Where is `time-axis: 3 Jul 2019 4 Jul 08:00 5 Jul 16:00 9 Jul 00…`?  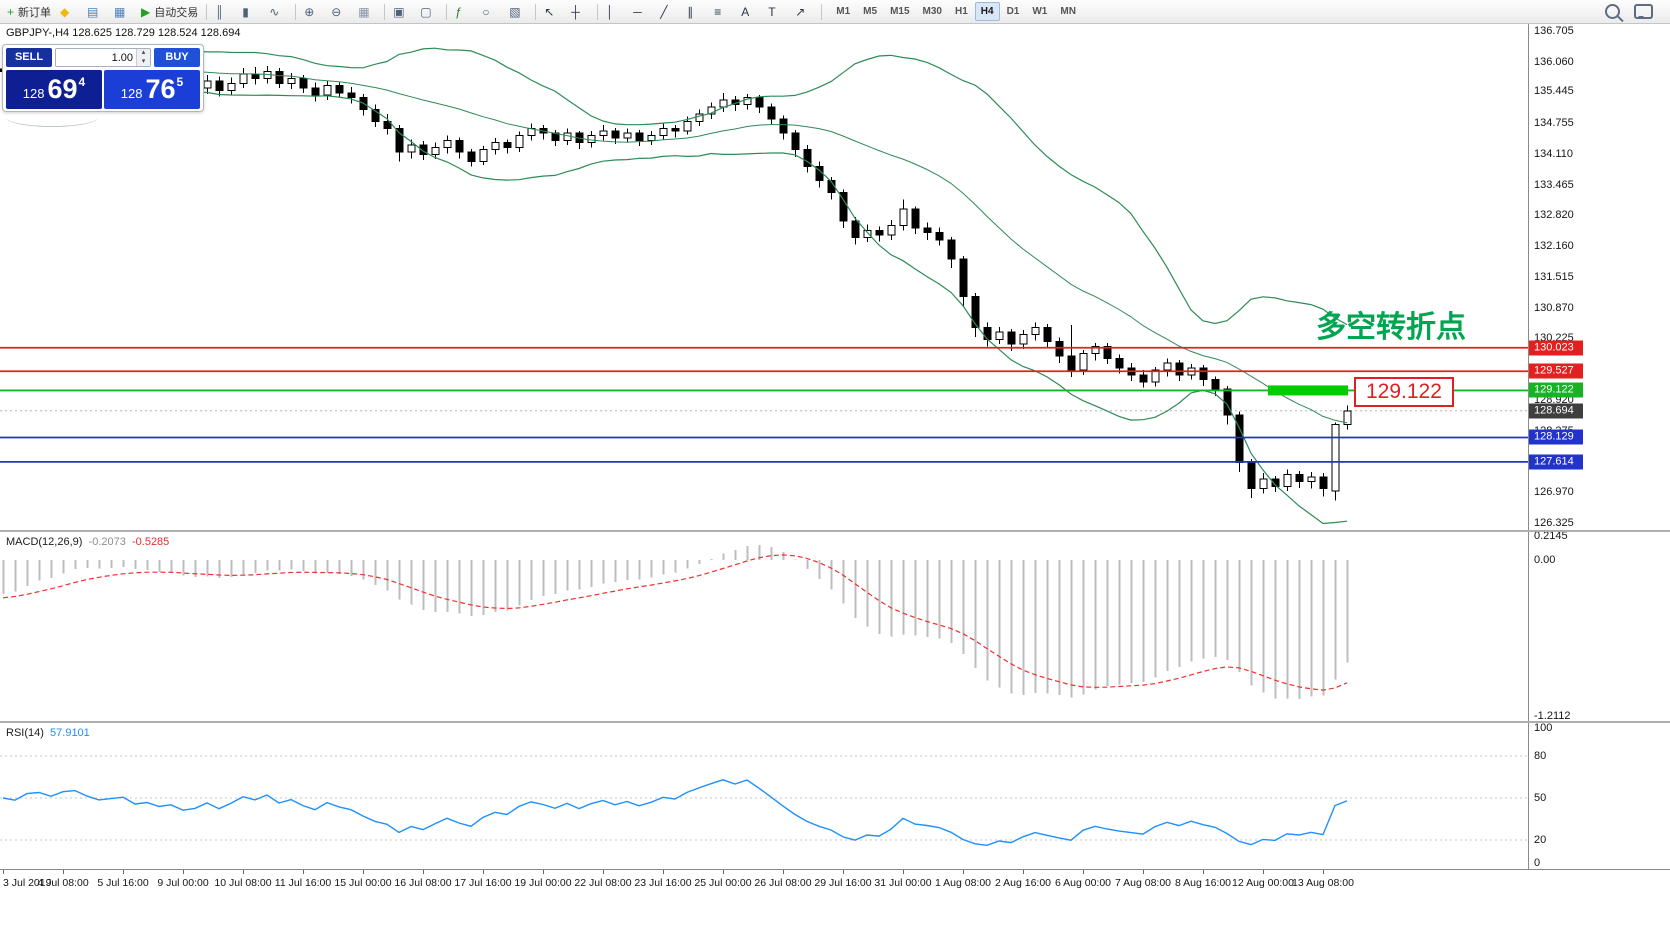 time-axis: 3 Jul 2019 4 Jul 08:00 5 Jul 16:00 9 Jul 00… is located at coordinates (835, 908).